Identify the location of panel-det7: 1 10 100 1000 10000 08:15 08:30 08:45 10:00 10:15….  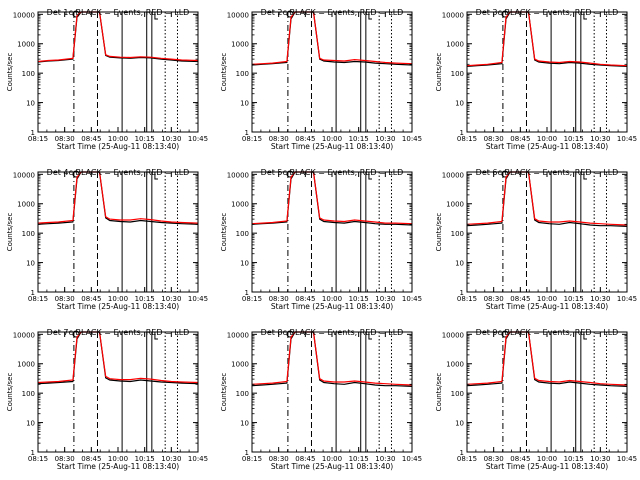
(107, 399).